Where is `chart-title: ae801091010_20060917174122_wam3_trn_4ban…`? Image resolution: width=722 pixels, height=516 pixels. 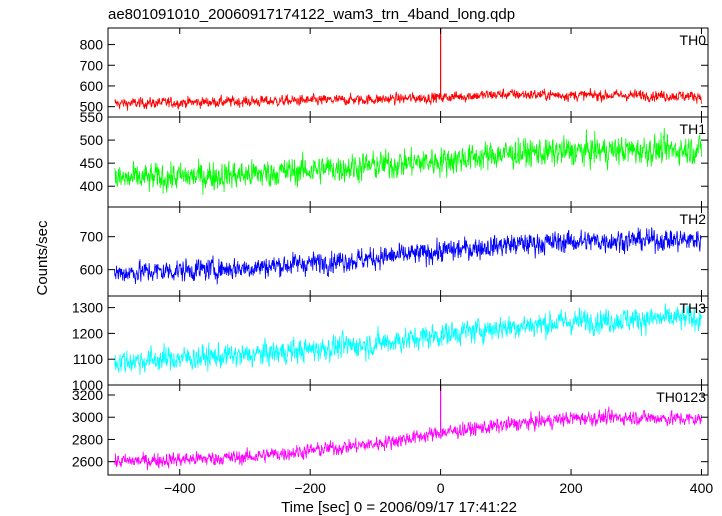
chart-title: ae801091010_20060917174122_wam3_trn_4ban… is located at coordinates (311, 14).